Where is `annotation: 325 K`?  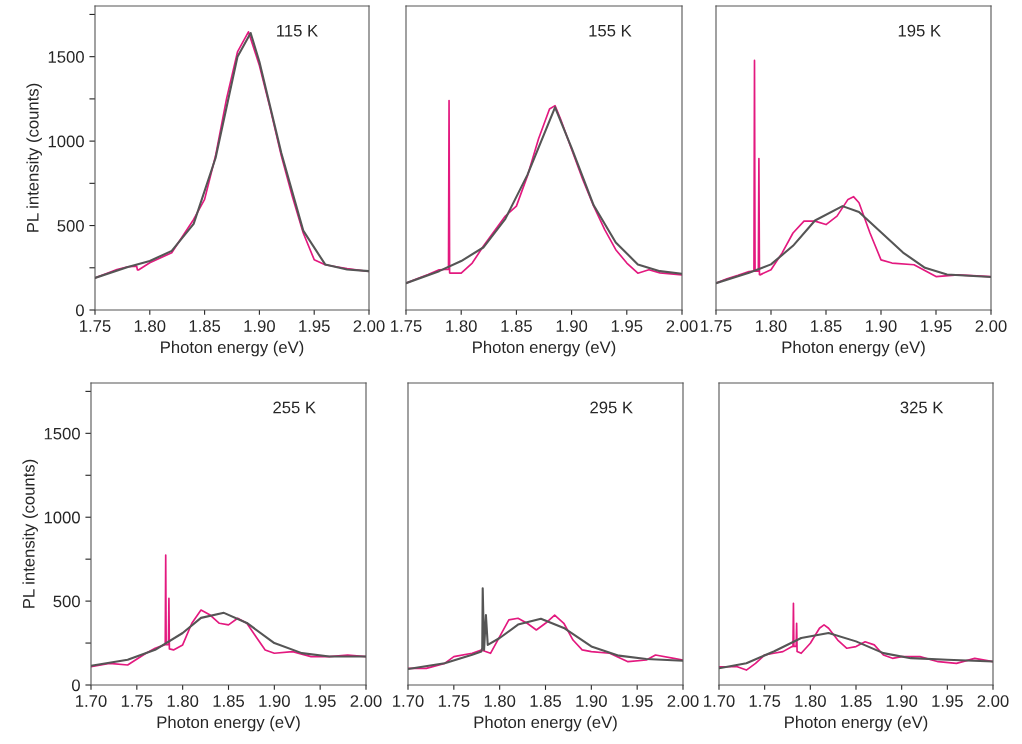
annotation: 325 K is located at coordinates (922, 407).